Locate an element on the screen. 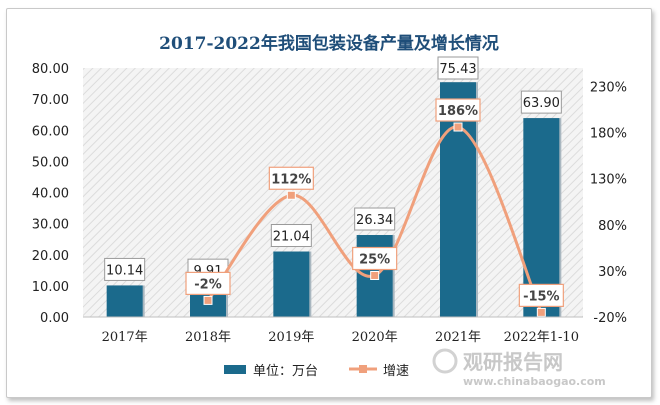 This screenshot has width=660, height=405. watermark: 观研报告网 www.chinabaogao.com is located at coordinates (519, 368).